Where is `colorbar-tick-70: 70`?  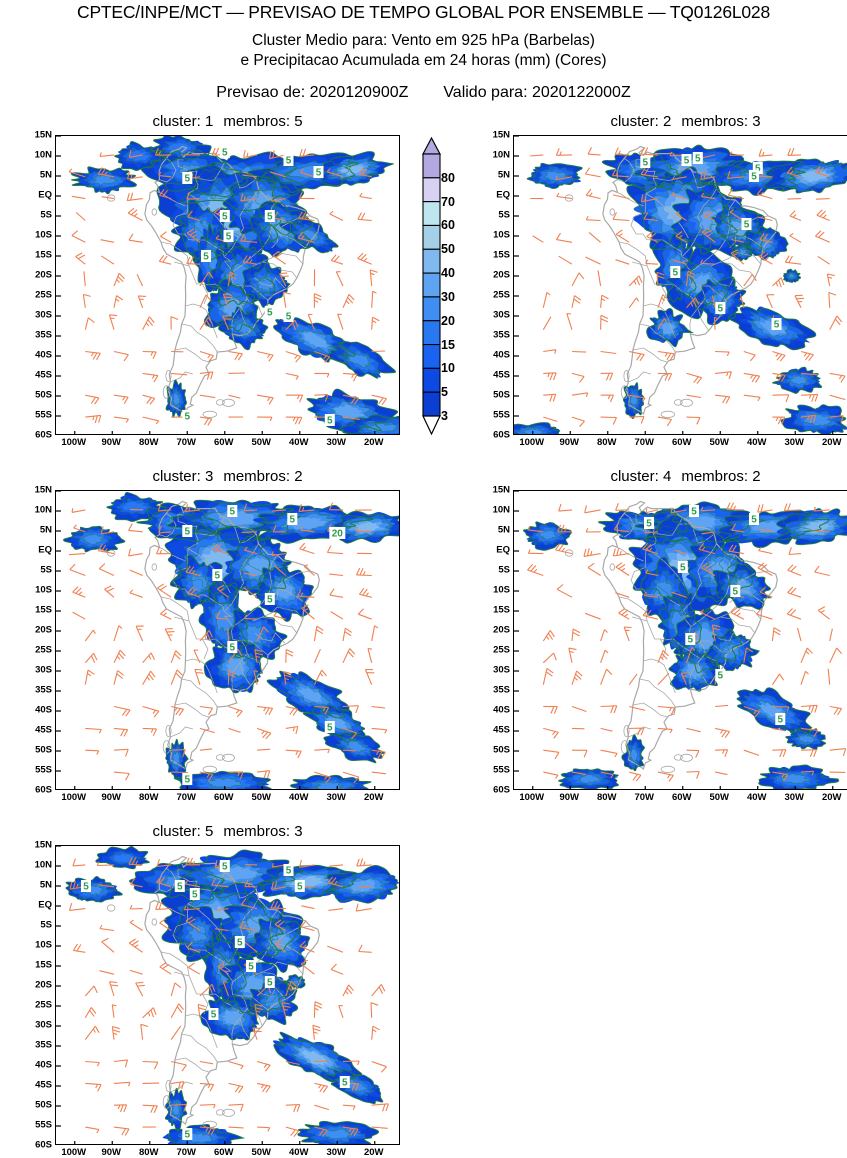
colorbar-tick-70: 70 is located at coordinates (448, 202).